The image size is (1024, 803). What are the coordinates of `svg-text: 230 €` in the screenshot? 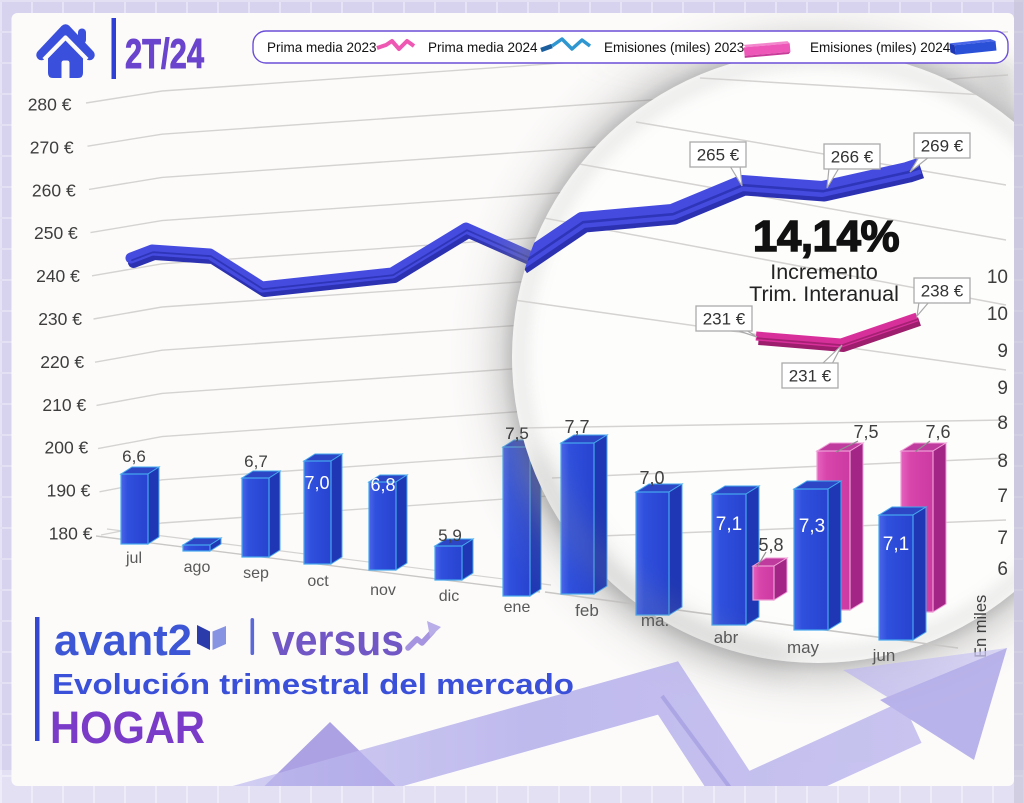 It's located at (60, 319).